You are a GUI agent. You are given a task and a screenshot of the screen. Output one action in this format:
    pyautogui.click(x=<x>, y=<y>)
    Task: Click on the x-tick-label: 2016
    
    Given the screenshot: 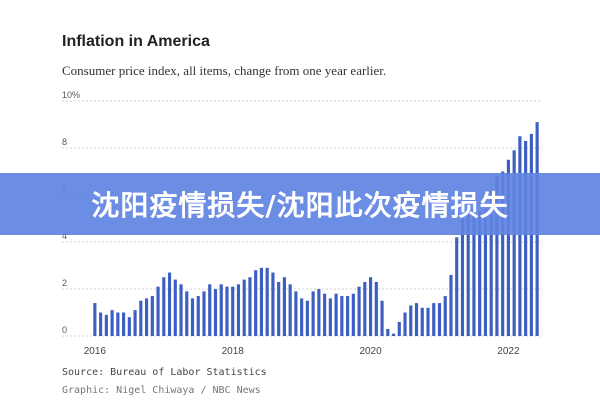 What is the action you would take?
    pyautogui.click(x=95, y=351)
    